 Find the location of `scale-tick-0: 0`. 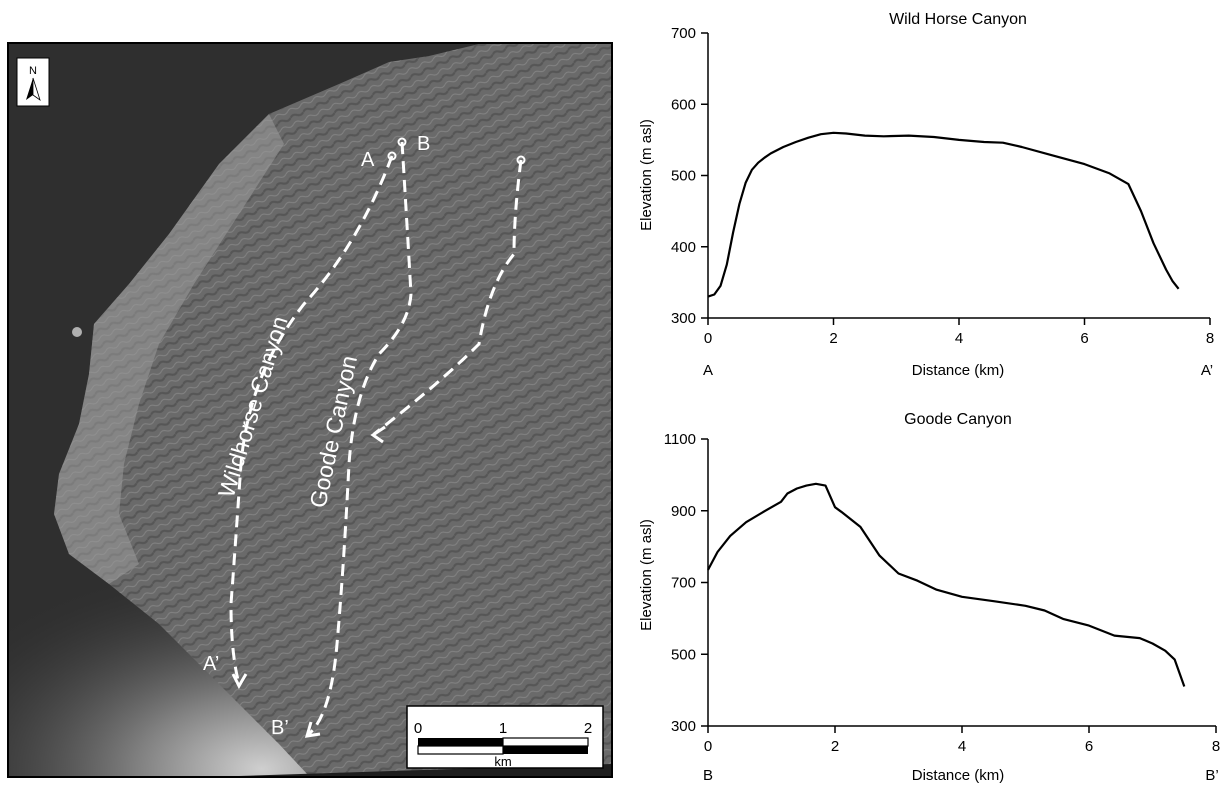

scale-tick-0: 0 is located at coordinates (418, 728).